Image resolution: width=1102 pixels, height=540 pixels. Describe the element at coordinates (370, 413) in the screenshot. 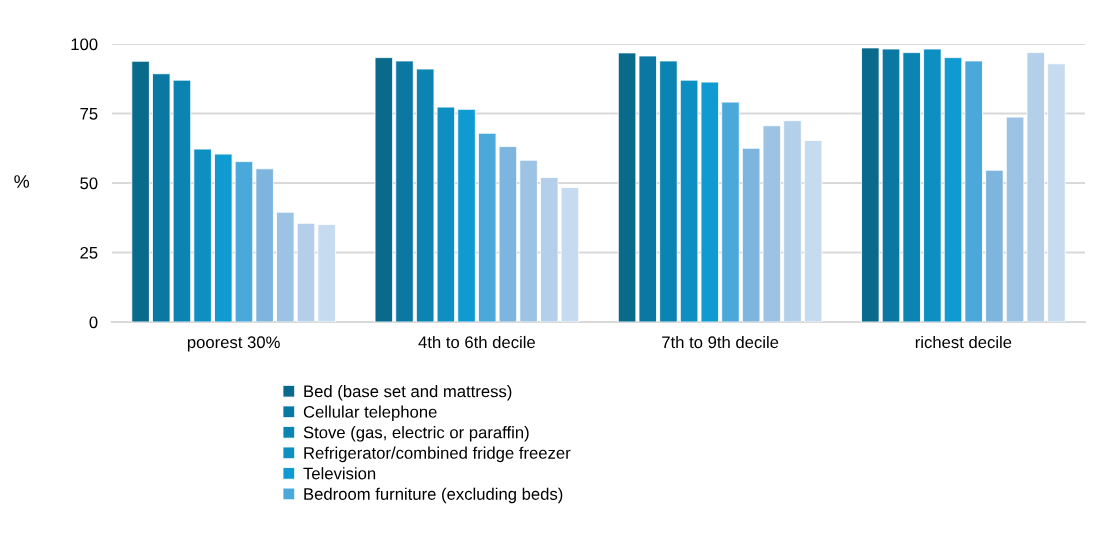

I see `legend-label: Cellular telephone` at that location.